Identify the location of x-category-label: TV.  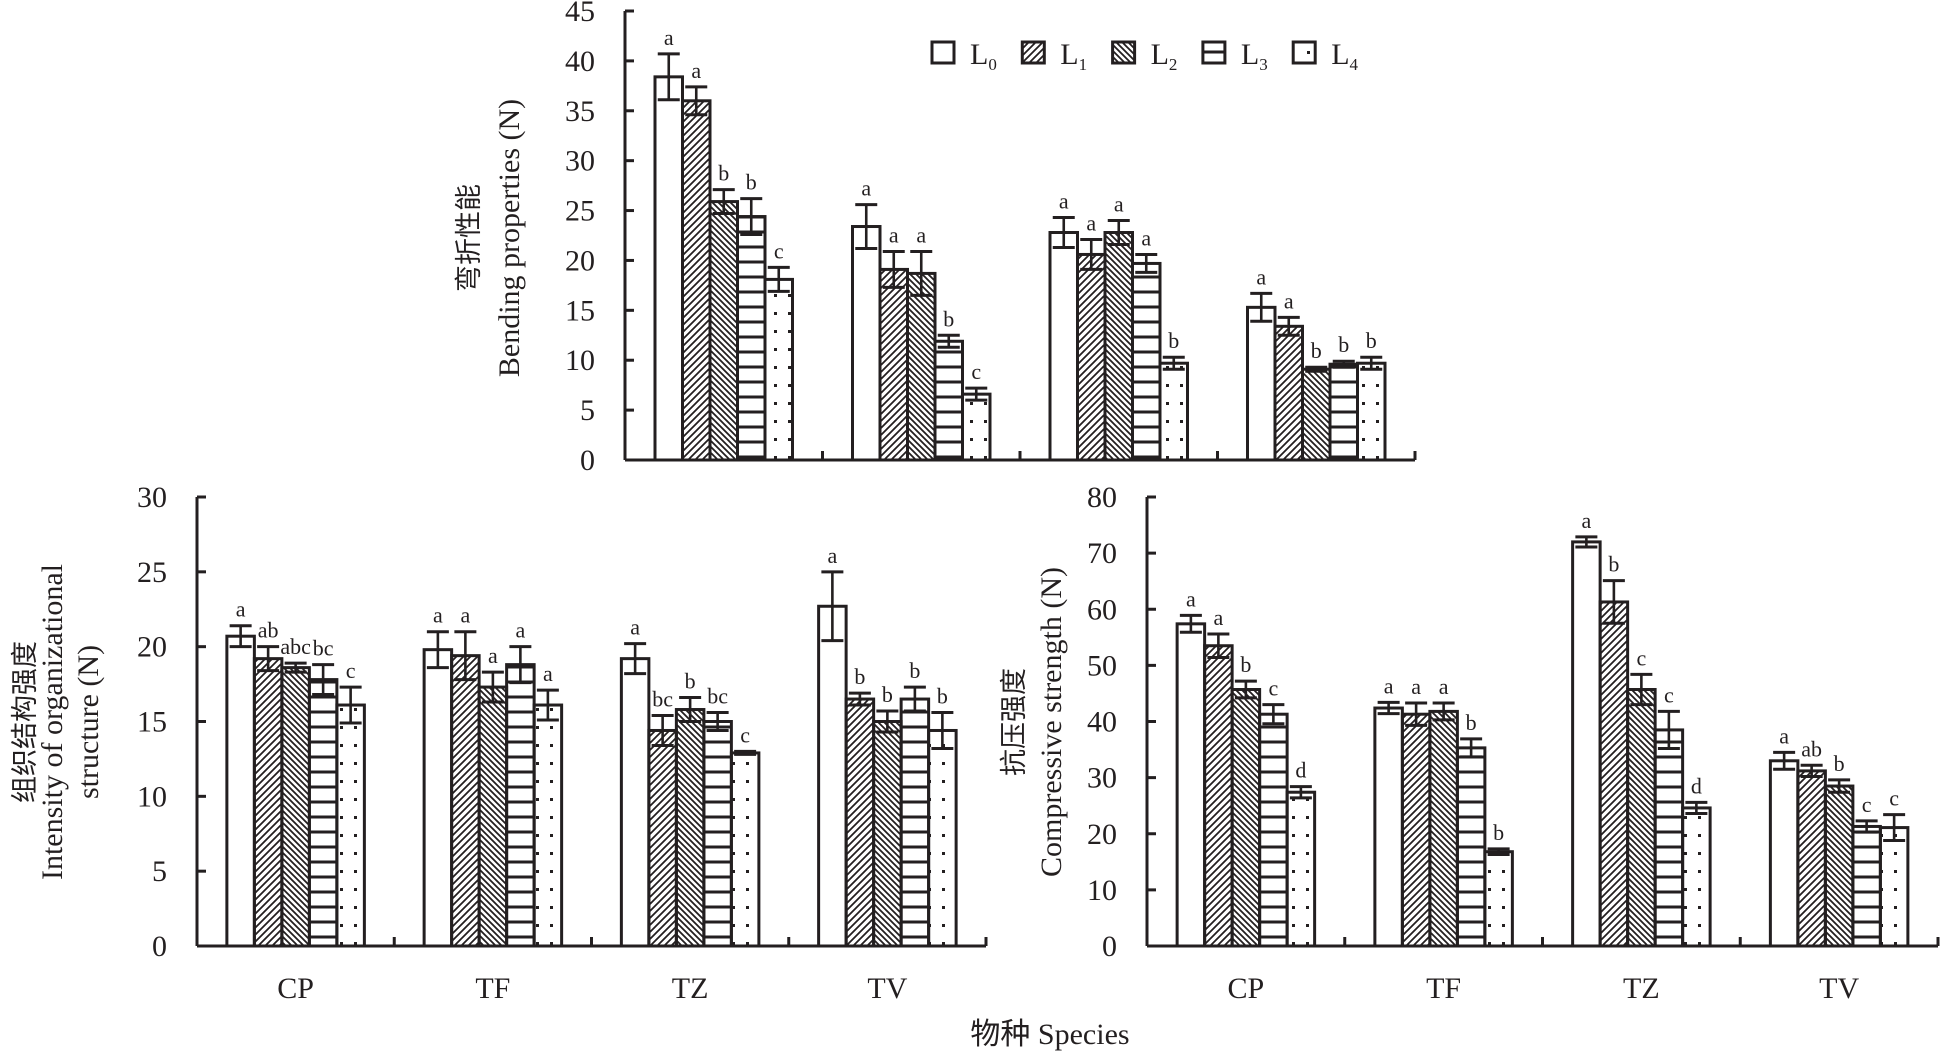
(887, 988).